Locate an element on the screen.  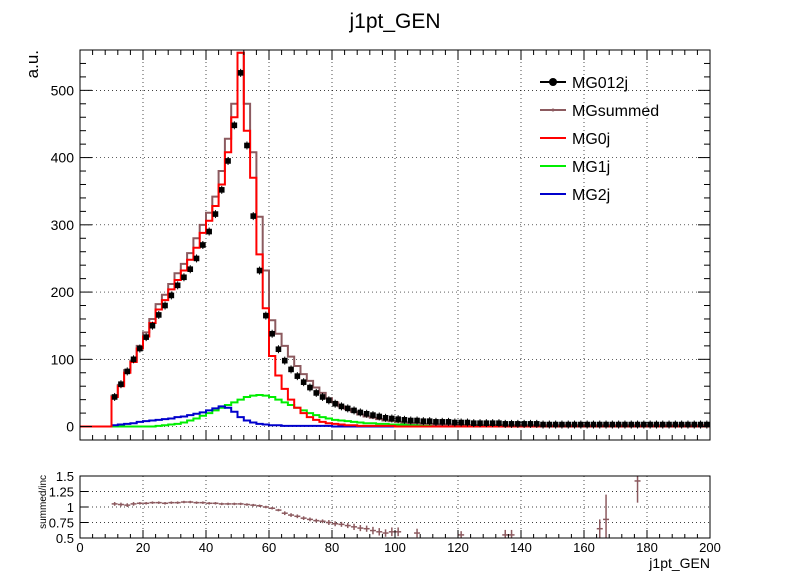
legend-label-mgsummed: MGsummed is located at coordinates (615, 111).